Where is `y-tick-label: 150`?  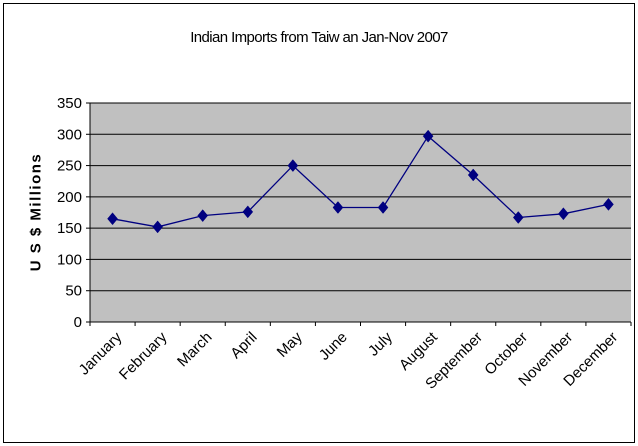 y-tick-label: 150 is located at coordinates (69, 228).